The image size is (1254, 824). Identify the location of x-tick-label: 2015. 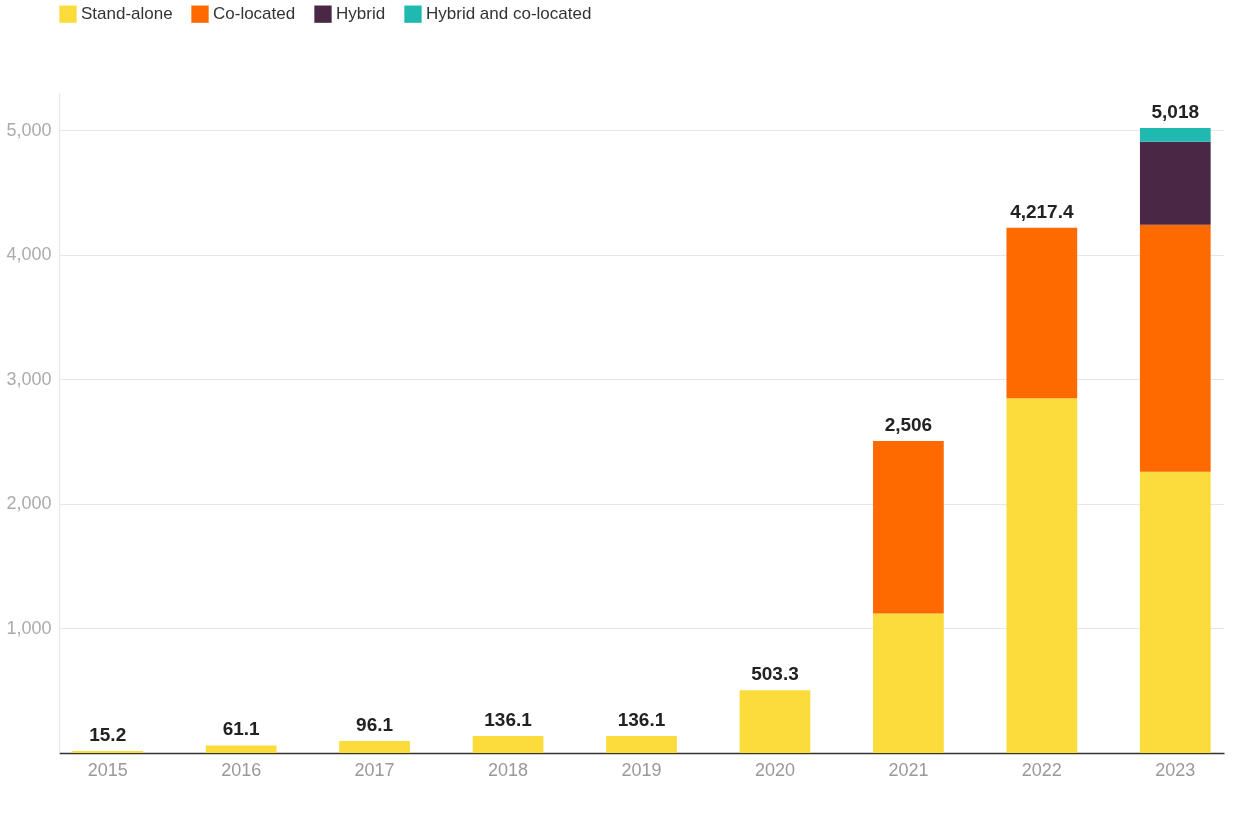
(107, 769).